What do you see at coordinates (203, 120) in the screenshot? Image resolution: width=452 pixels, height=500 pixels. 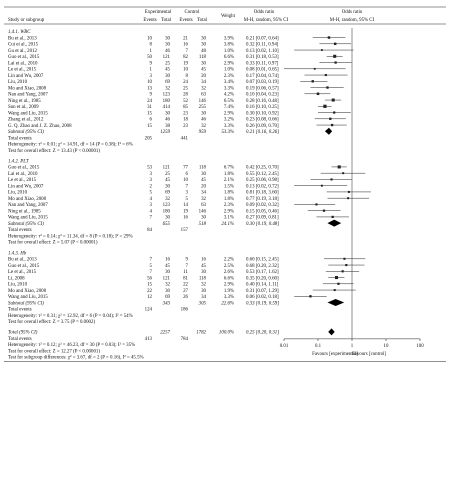 I see `g0-study-13-total-ctl: 46` at bounding box center [203, 120].